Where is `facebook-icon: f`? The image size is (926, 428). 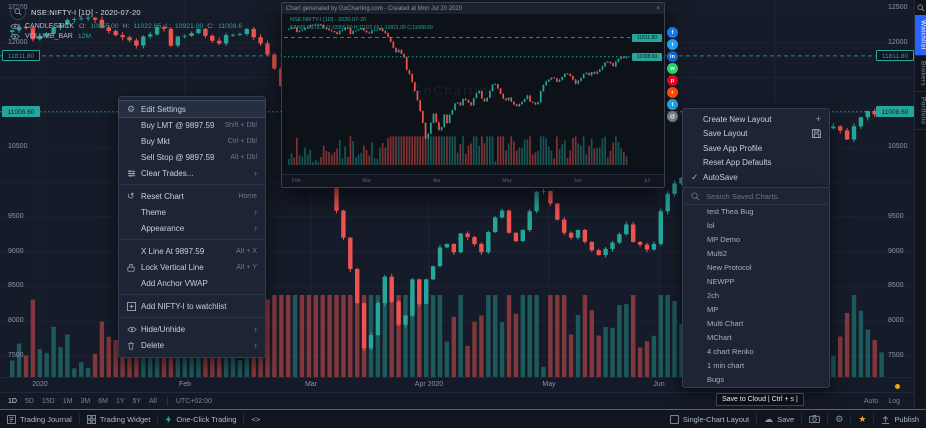
facebook-icon: f is located at coordinates (672, 32).